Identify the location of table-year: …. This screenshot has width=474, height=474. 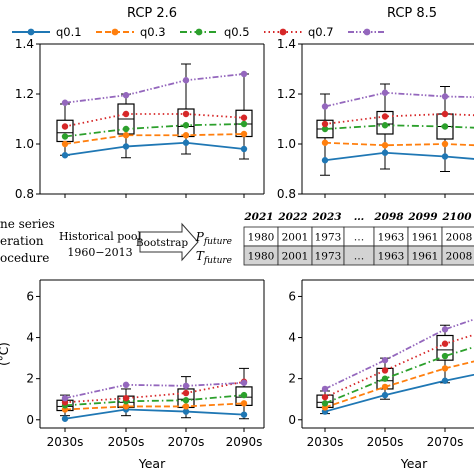
(359, 217).